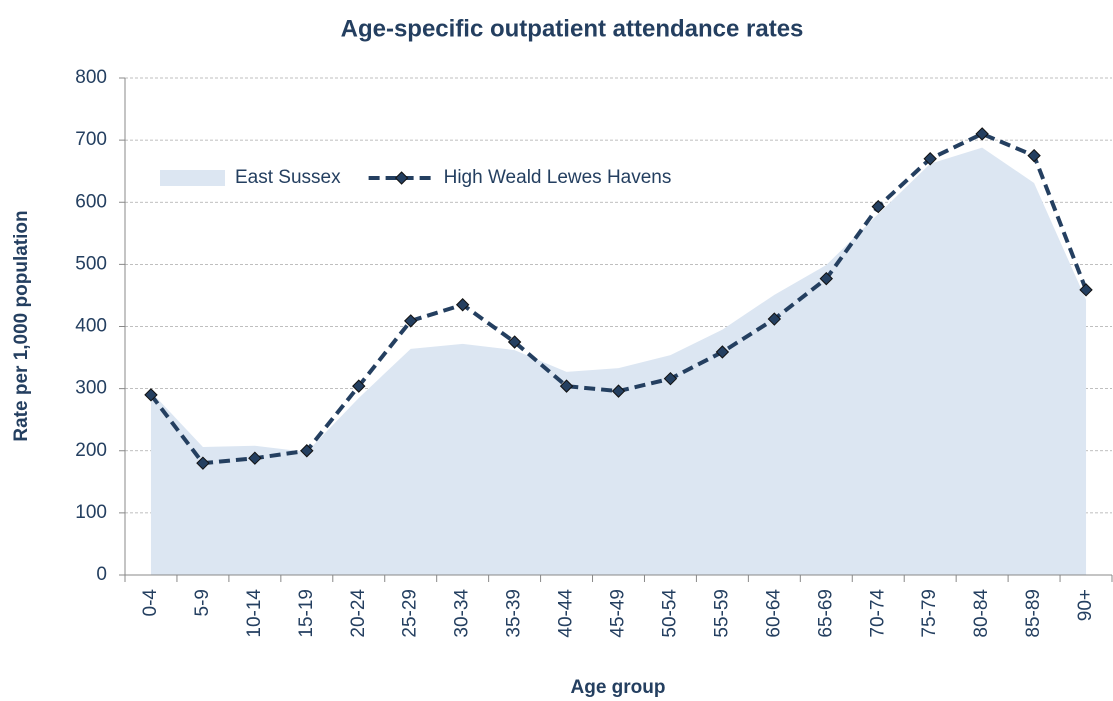 This screenshot has width=1113, height=701. Describe the element at coordinates (566, 613) in the screenshot. I see `x-tick-label: 40-44` at that location.